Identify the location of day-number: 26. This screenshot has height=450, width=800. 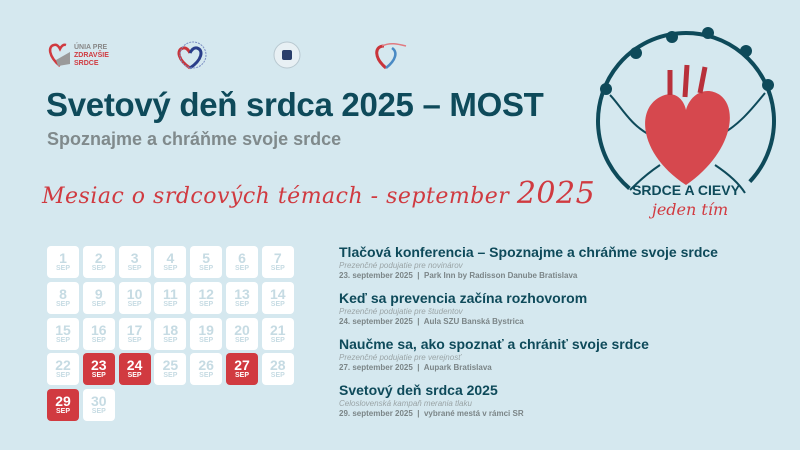
(206, 365).